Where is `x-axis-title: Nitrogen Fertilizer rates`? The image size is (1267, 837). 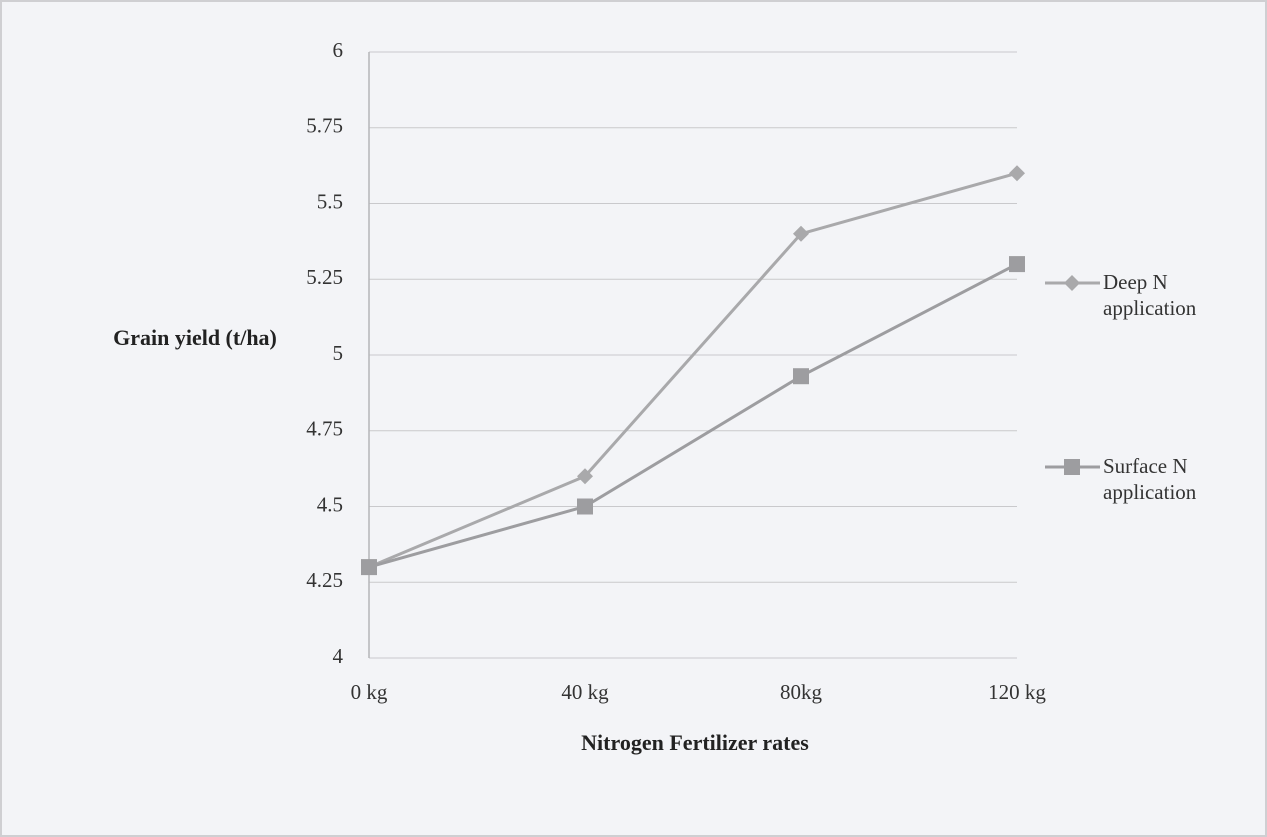
x-axis-title: Nitrogen Fertilizer rates is located at coordinates (695, 742).